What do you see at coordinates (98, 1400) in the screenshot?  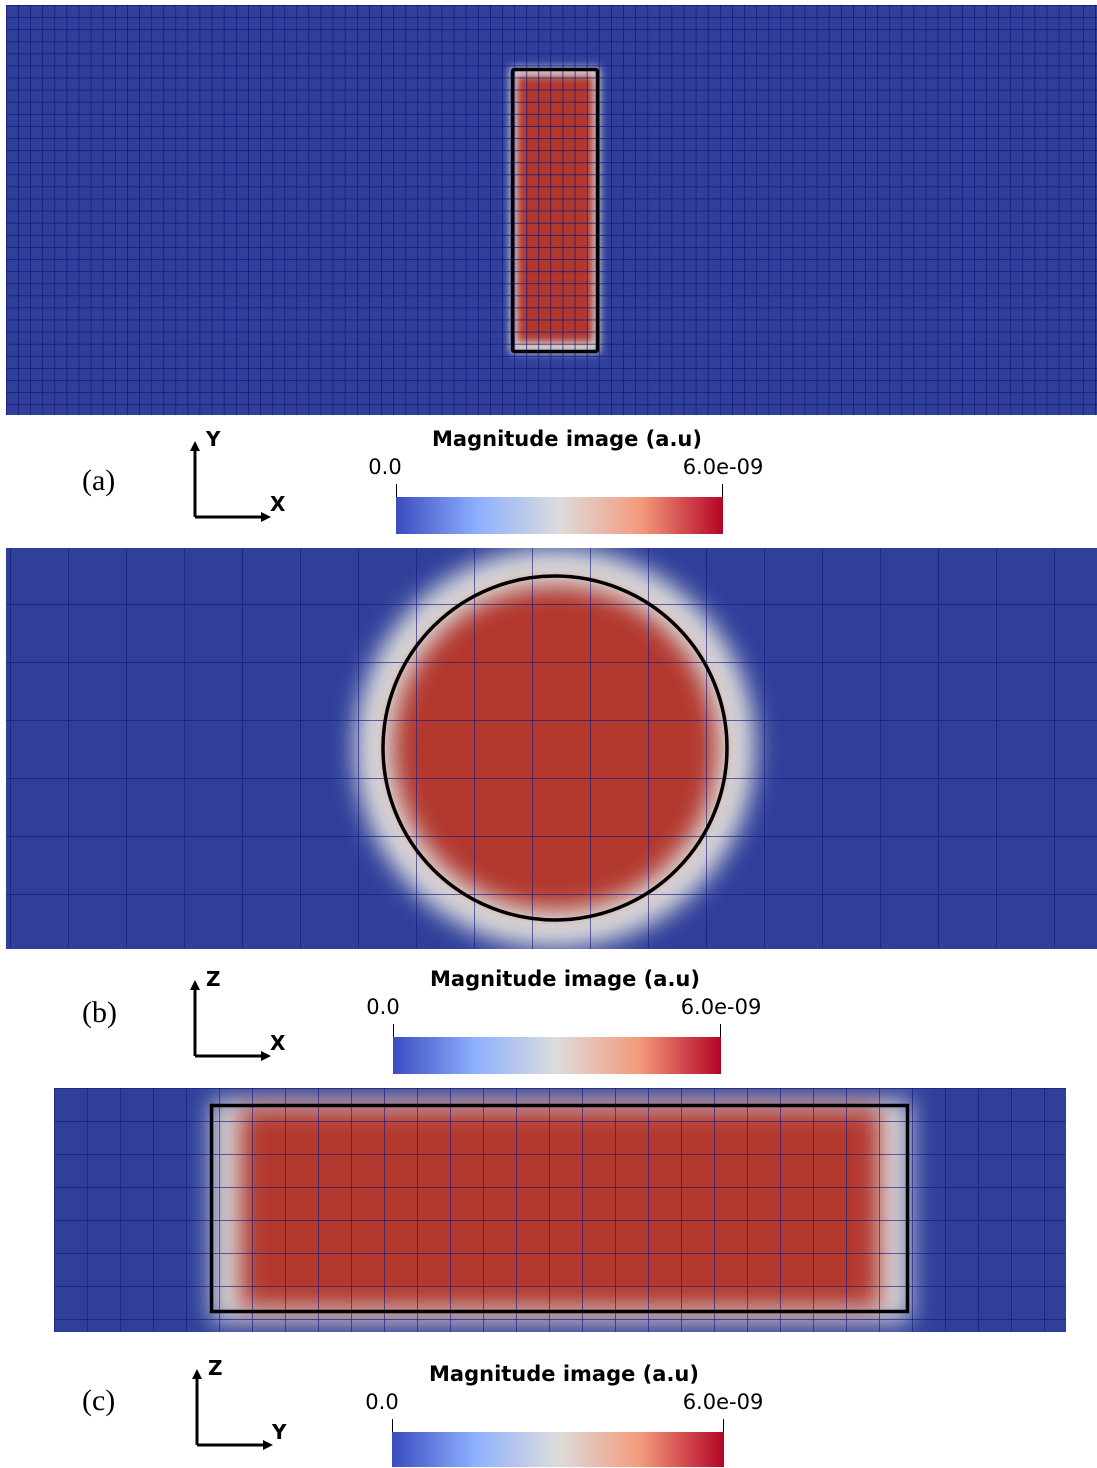 I see `panel-label: (c)` at bounding box center [98, 1400].